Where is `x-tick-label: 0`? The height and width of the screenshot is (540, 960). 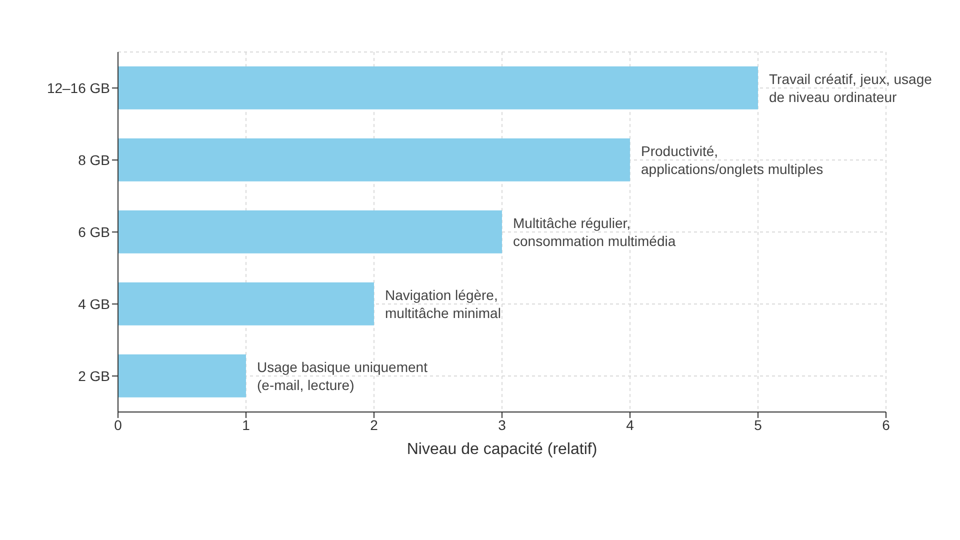
x-tick-label: 0 is located at coordinates (118, 424).